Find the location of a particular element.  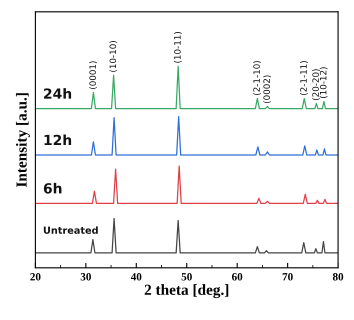

annotation: (10-12) is located at coordinates (324, 82).